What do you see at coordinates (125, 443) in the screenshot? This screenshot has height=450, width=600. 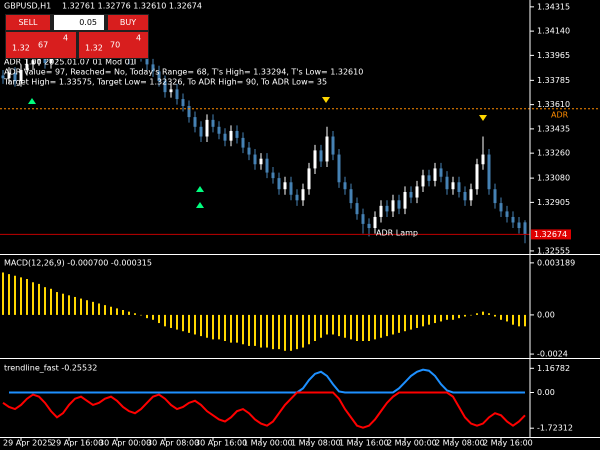 I see `x-tick-label: 30 Apr 00:00` at bounding box center [125, 443].